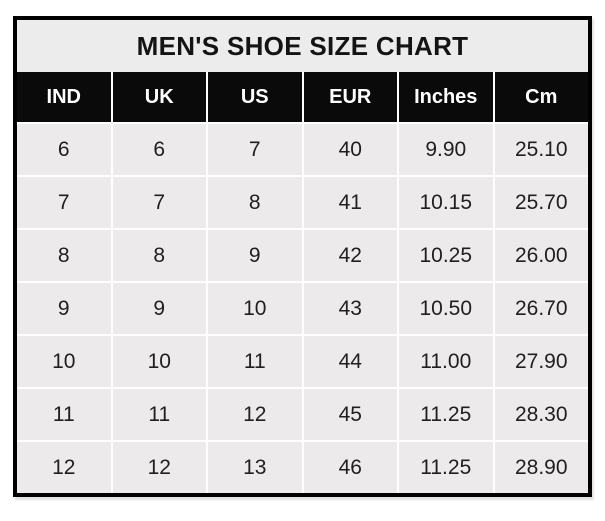  Describe the element at coordinates (159, 97) in the screenshot. I see `column-header-uk: UK` at that location.